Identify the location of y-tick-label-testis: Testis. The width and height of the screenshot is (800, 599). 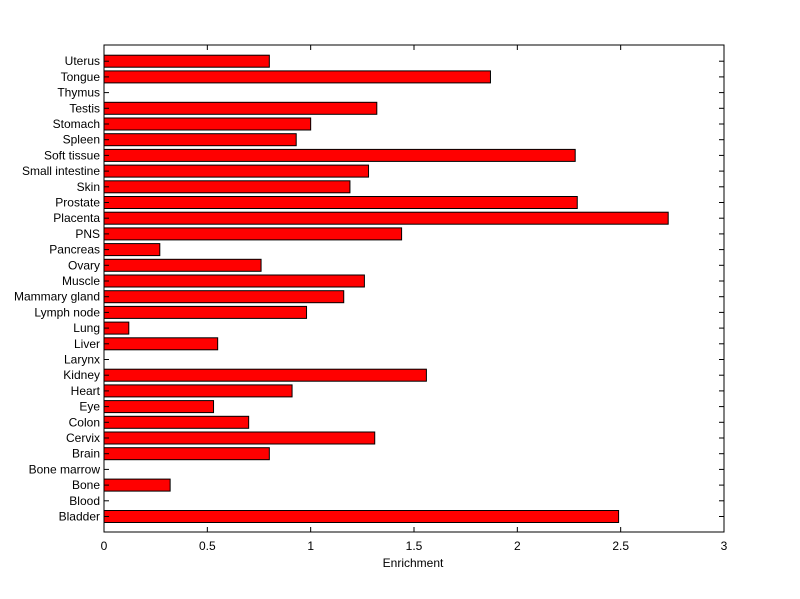
(84, 108).